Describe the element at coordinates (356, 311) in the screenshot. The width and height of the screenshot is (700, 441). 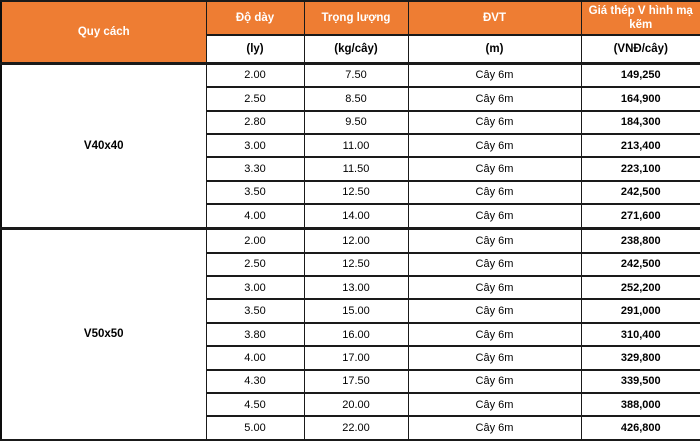
I see `weight-cell: 15.00` at that location.